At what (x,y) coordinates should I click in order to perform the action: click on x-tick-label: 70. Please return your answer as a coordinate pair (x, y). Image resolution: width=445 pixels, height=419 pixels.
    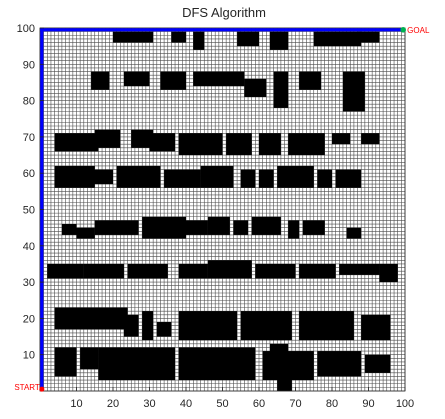
    Looking at the image, I should click on (295, 404).